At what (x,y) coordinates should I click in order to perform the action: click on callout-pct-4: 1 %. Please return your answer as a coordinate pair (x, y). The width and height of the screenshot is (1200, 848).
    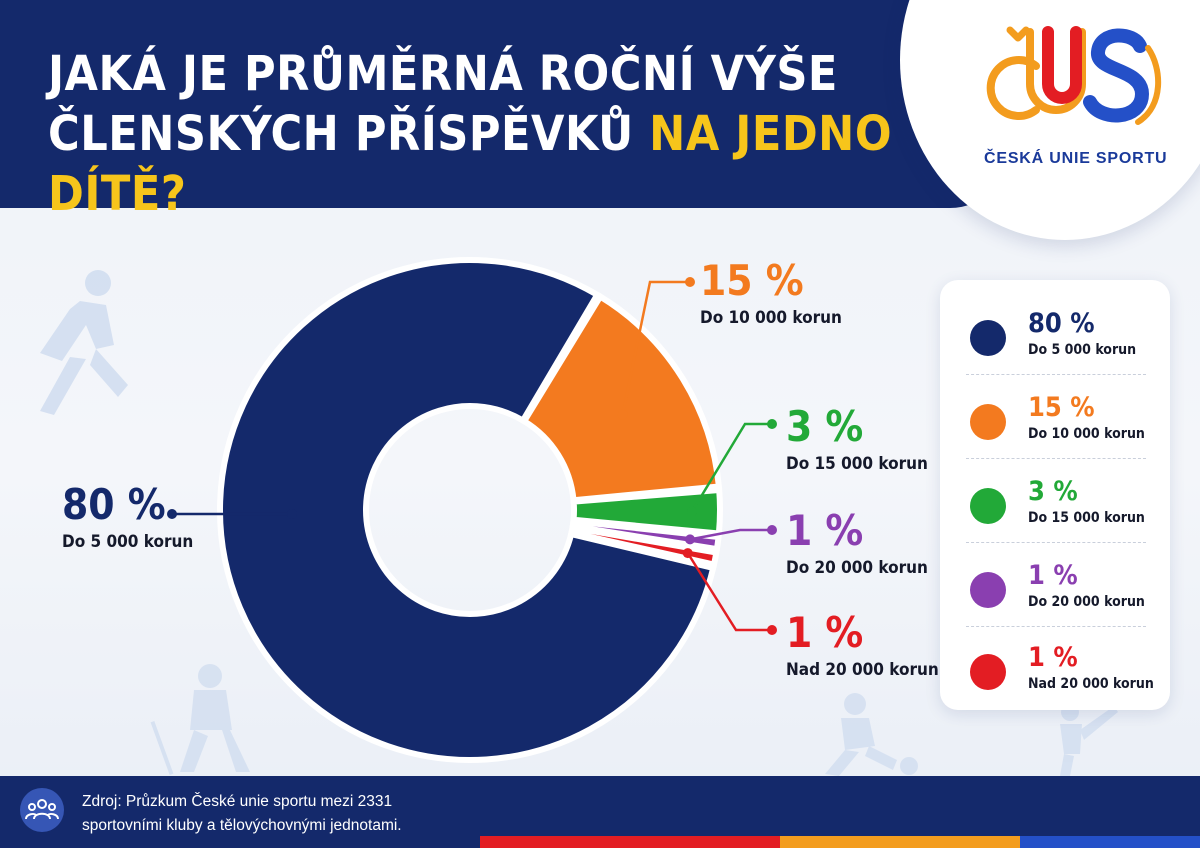
    Looking at the image, I should click on (825, 530).